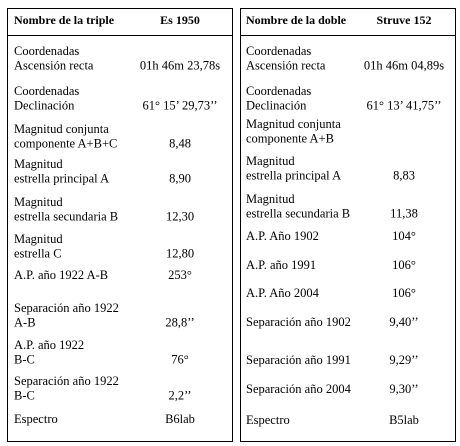 The width and height of the screenshot is (460, 446). Describe the element at coordinates (180, 419) in the screenshot. I see `row-value: B6lab` at that location.